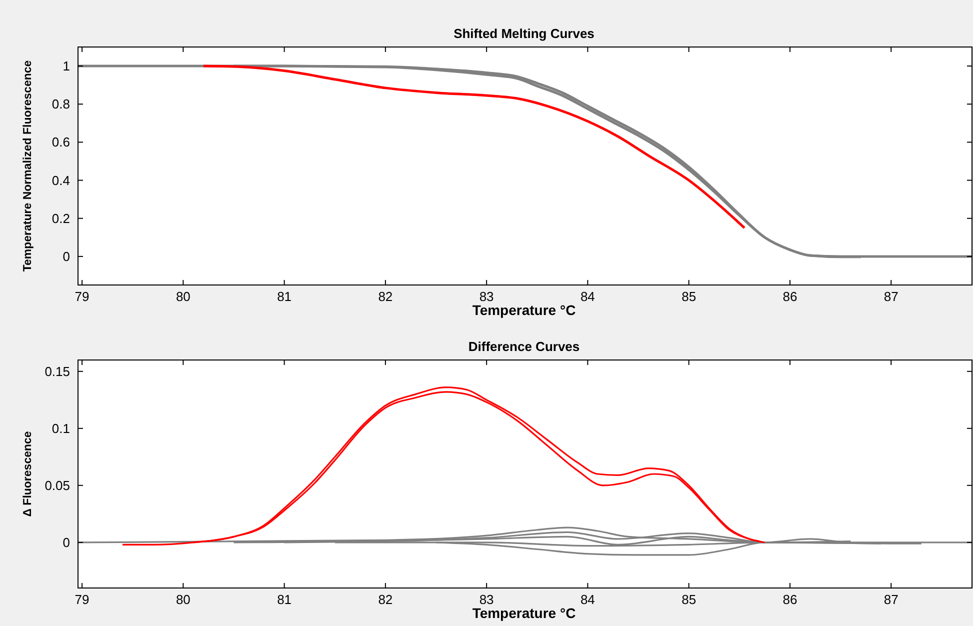  Describe the element at coordinates (28, 474) in the screenshot. I see `y-axis-title: Δ Fluorescence` at that location.